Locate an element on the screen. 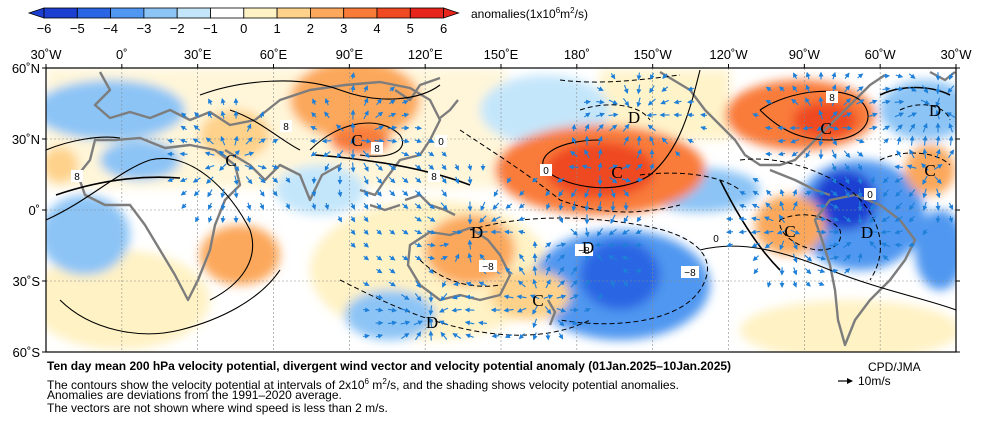 This screenshot has width=1000, height=430. colorbar-tick-label: 0 is located at coordinates (243, 28).